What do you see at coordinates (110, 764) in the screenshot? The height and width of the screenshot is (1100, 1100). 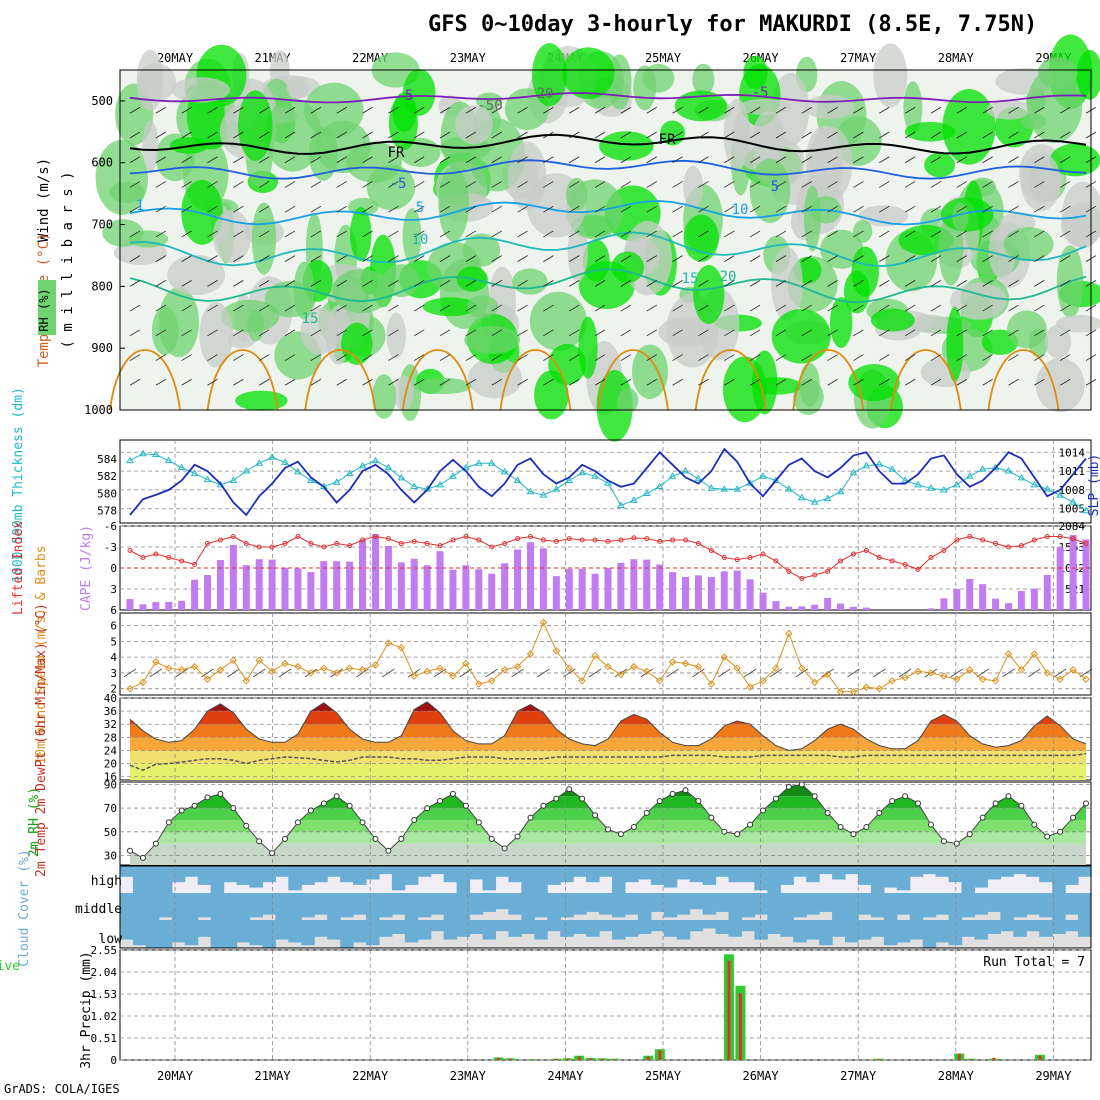 I see `temp-ytick: 20` at bounding box center [110, 764].